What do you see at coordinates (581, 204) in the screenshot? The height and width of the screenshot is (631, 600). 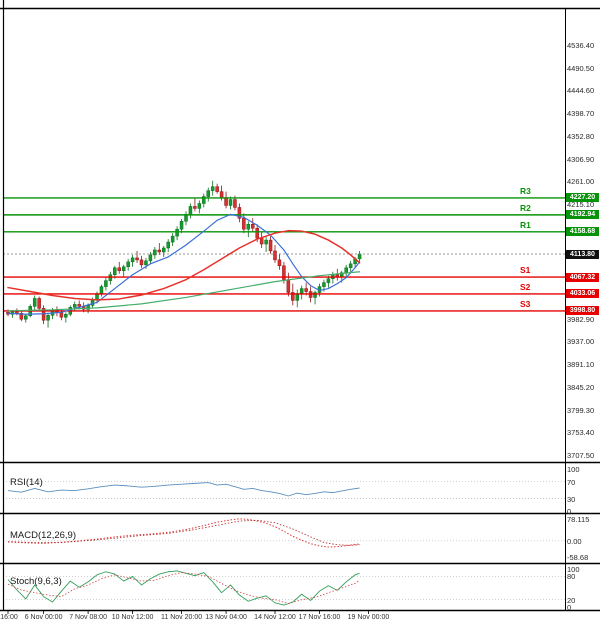 I see `price-tick: 4215.10` at bounding box center [581, 204].